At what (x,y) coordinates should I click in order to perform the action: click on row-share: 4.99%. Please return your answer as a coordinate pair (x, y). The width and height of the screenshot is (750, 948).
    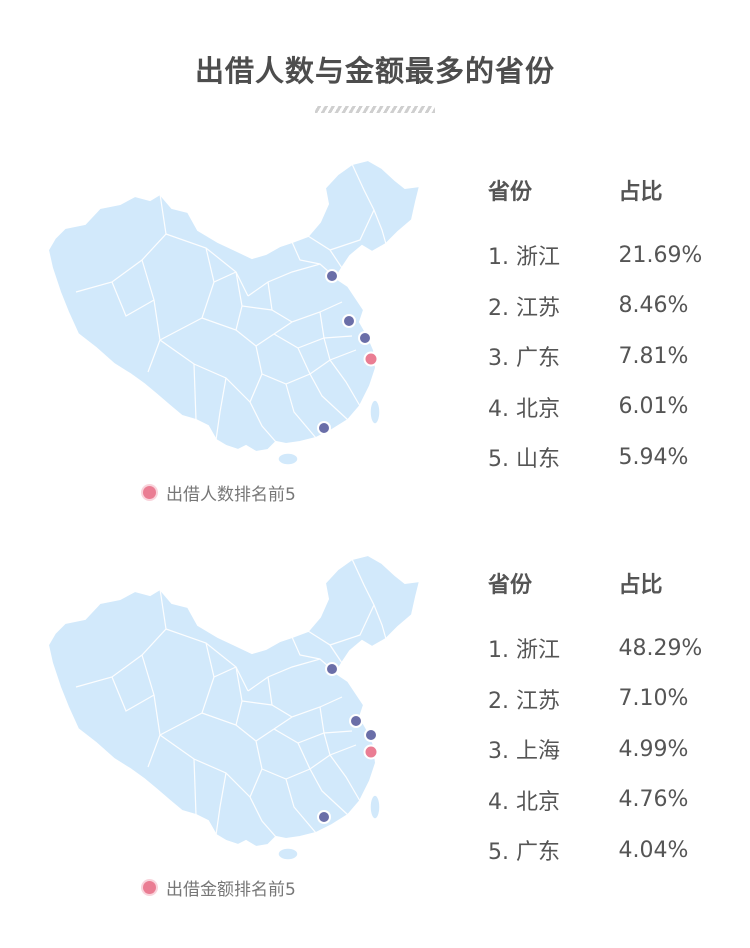
    Looking at the image, I should click on (653, 749).